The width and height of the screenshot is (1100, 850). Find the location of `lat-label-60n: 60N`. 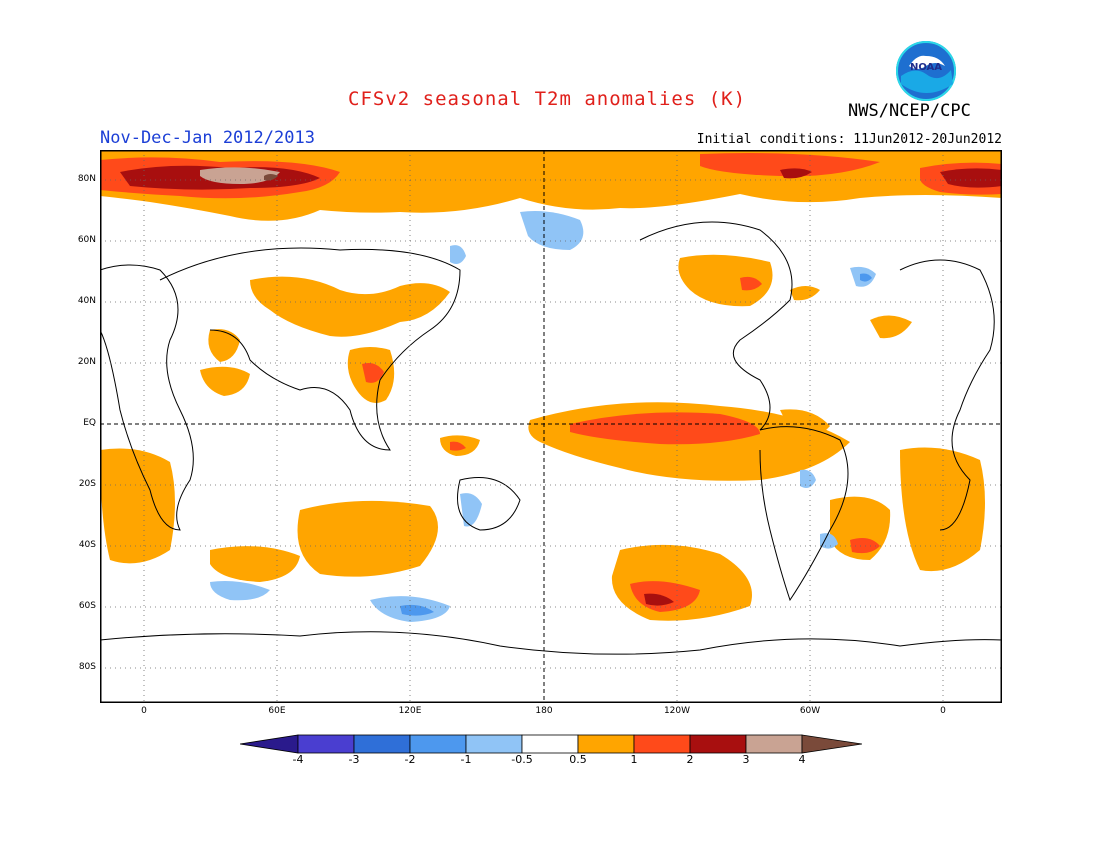

lat-label-60n: 60N is located at coordinates (86, 240).